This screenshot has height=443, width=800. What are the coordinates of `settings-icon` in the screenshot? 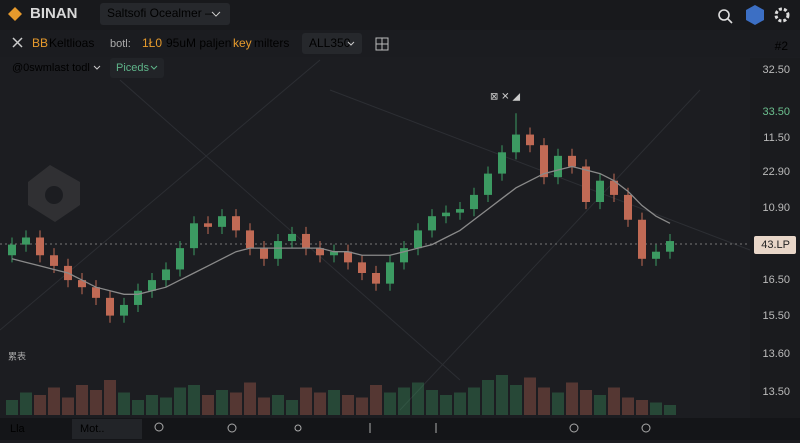 It's located at (782, 15).